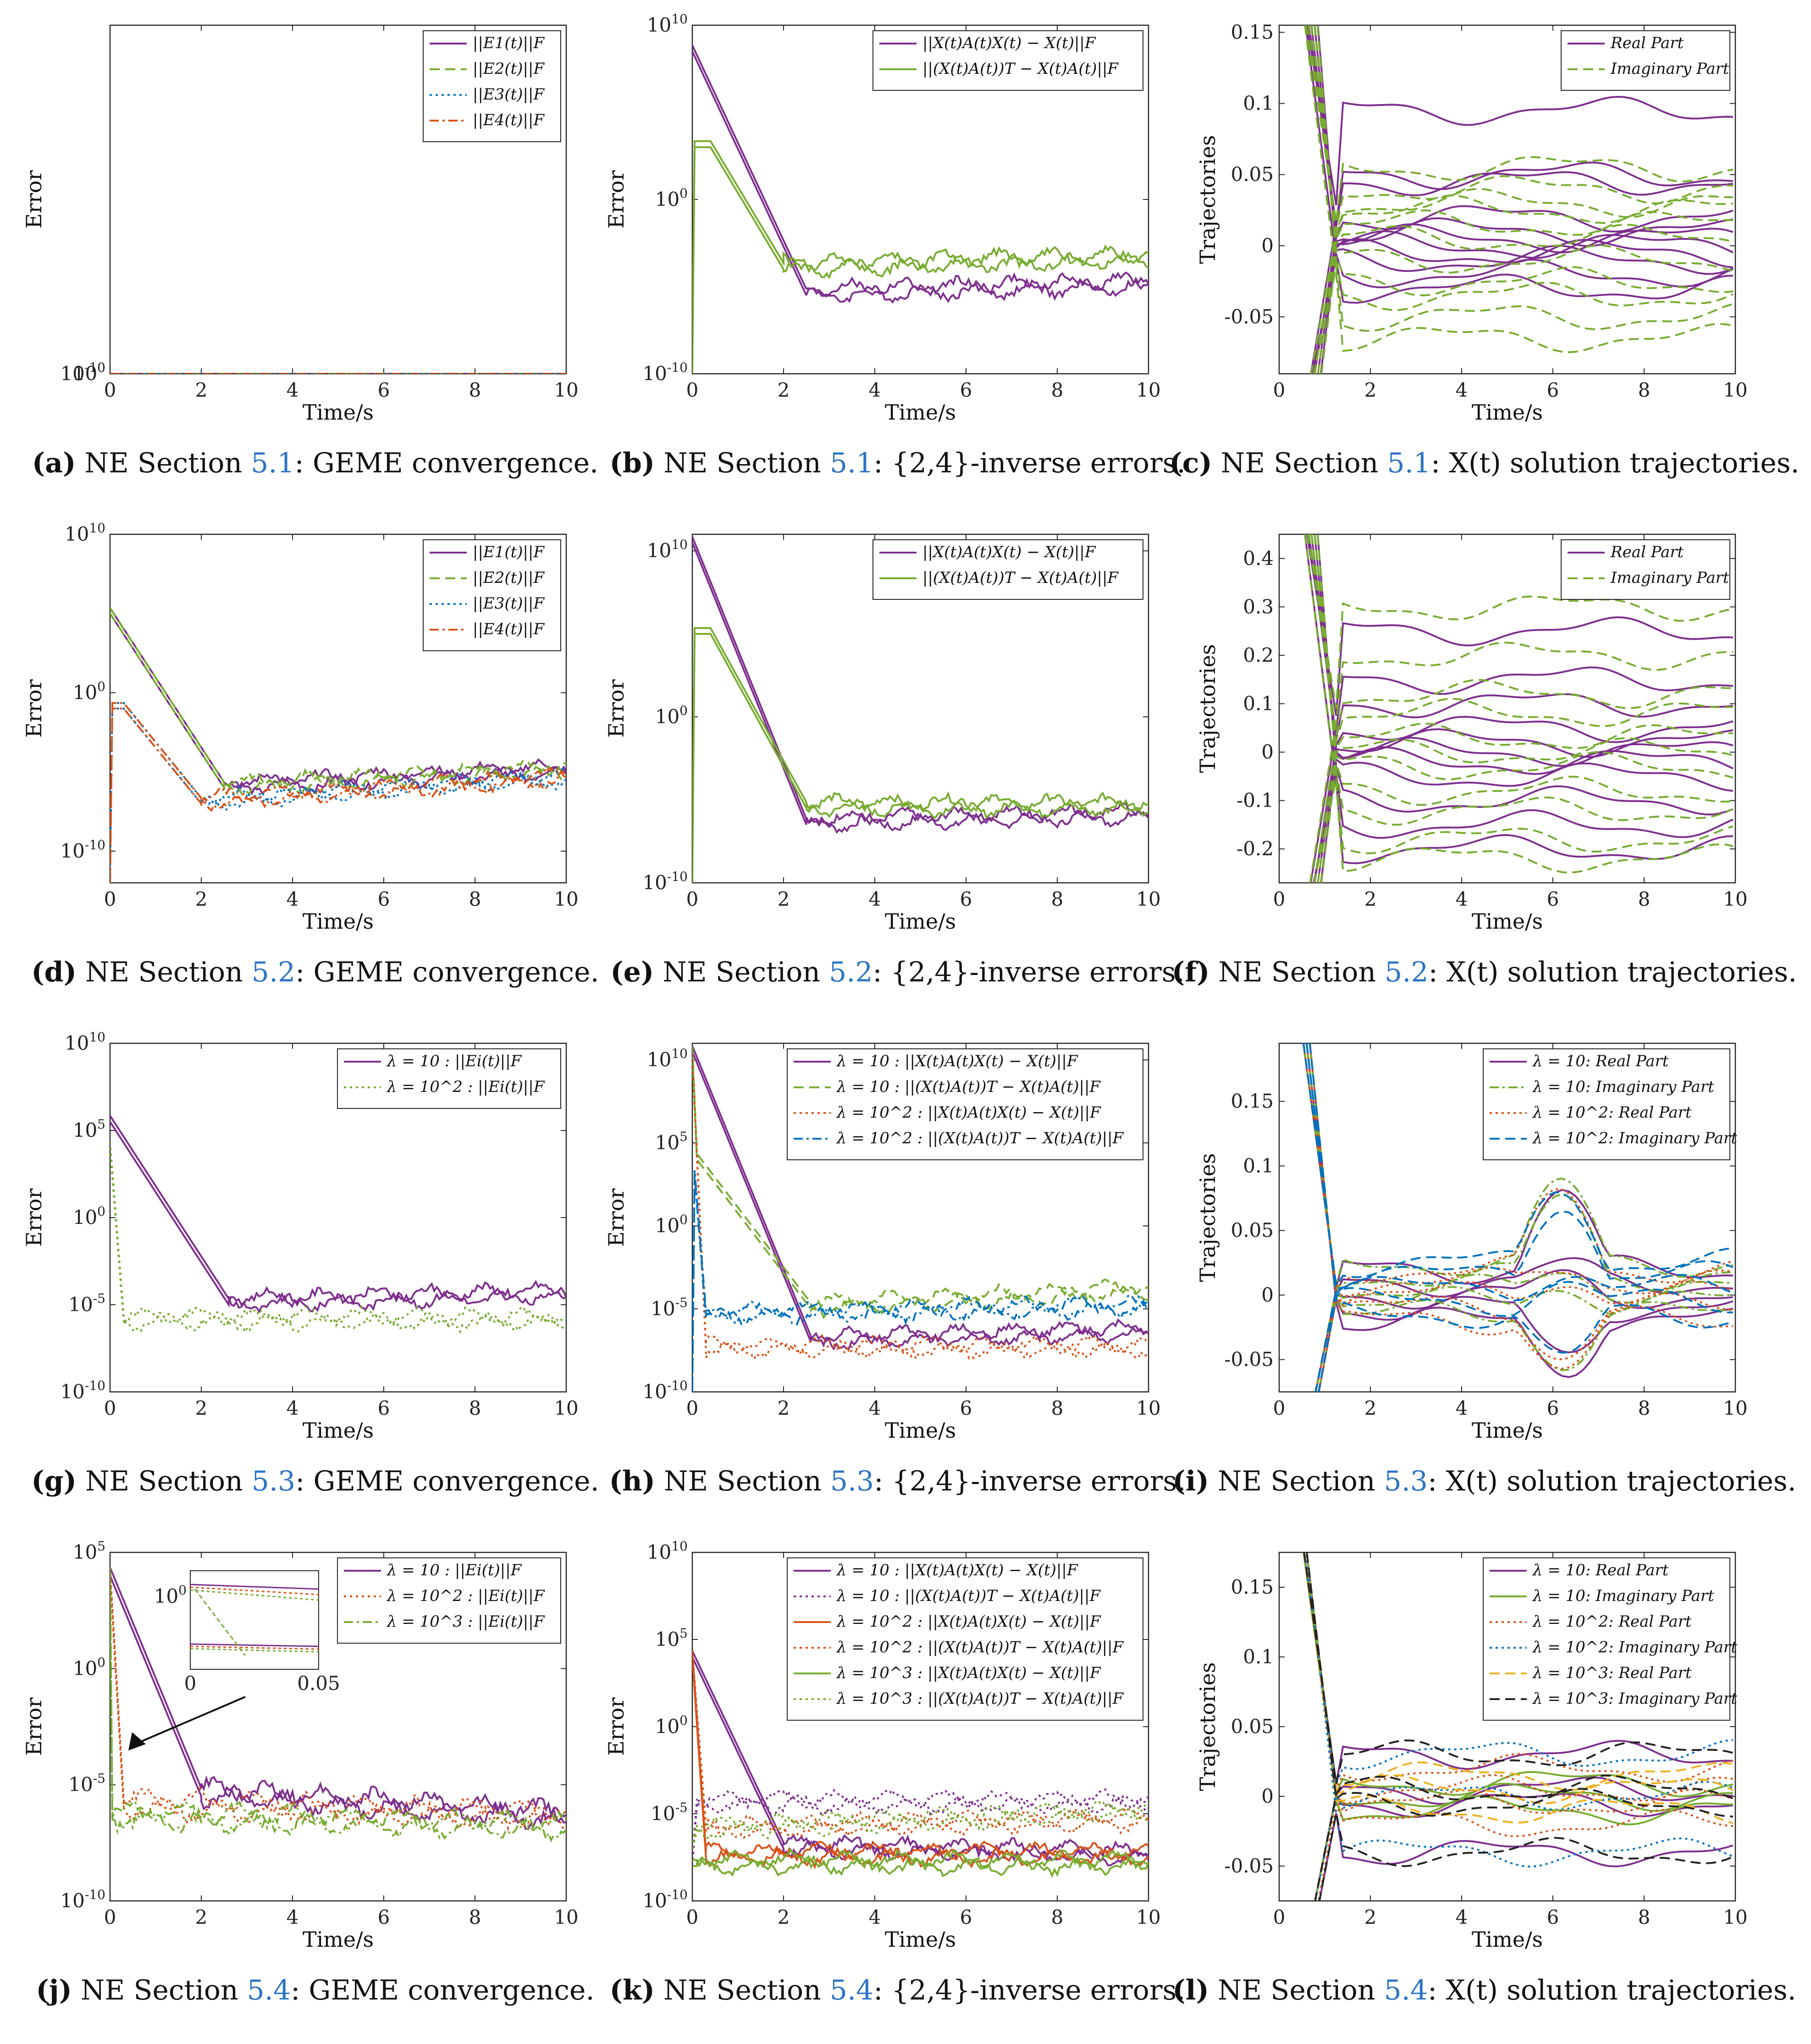 The height and width of the screenshot is (2044, 1811). What do you see at coordinates (1612, 1112) in the screenshot?
I see `legend-entry: λ = 10^2: Real Part` at bounding box center [1612, 1112].